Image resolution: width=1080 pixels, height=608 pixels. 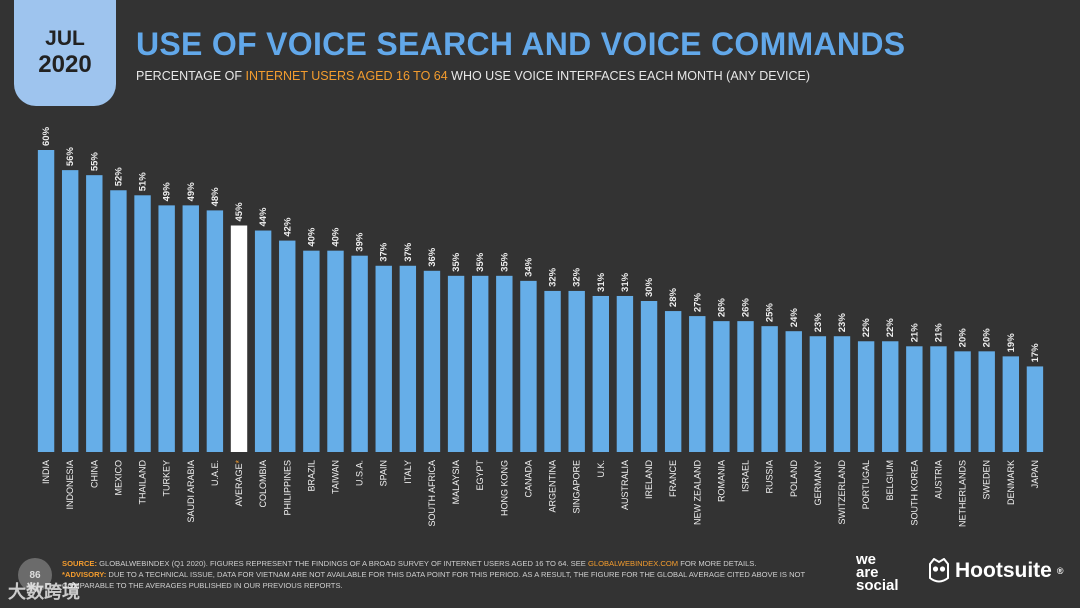 I want to click on bar-canada, so click(x=528, y=366).